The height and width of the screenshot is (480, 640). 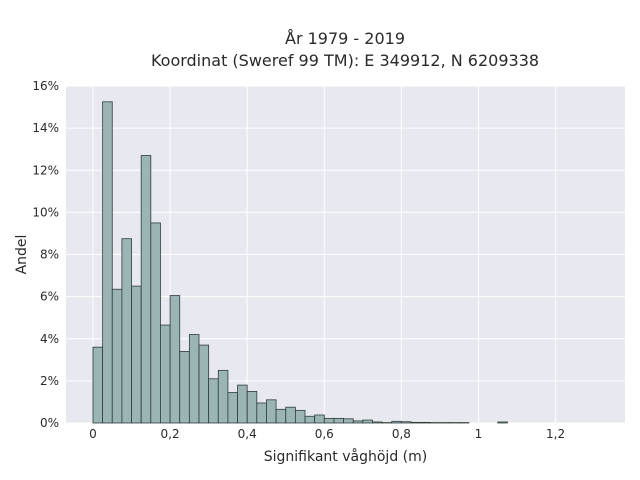 I want to click on y-tick-label: 8%, so click(x=49, y=255).